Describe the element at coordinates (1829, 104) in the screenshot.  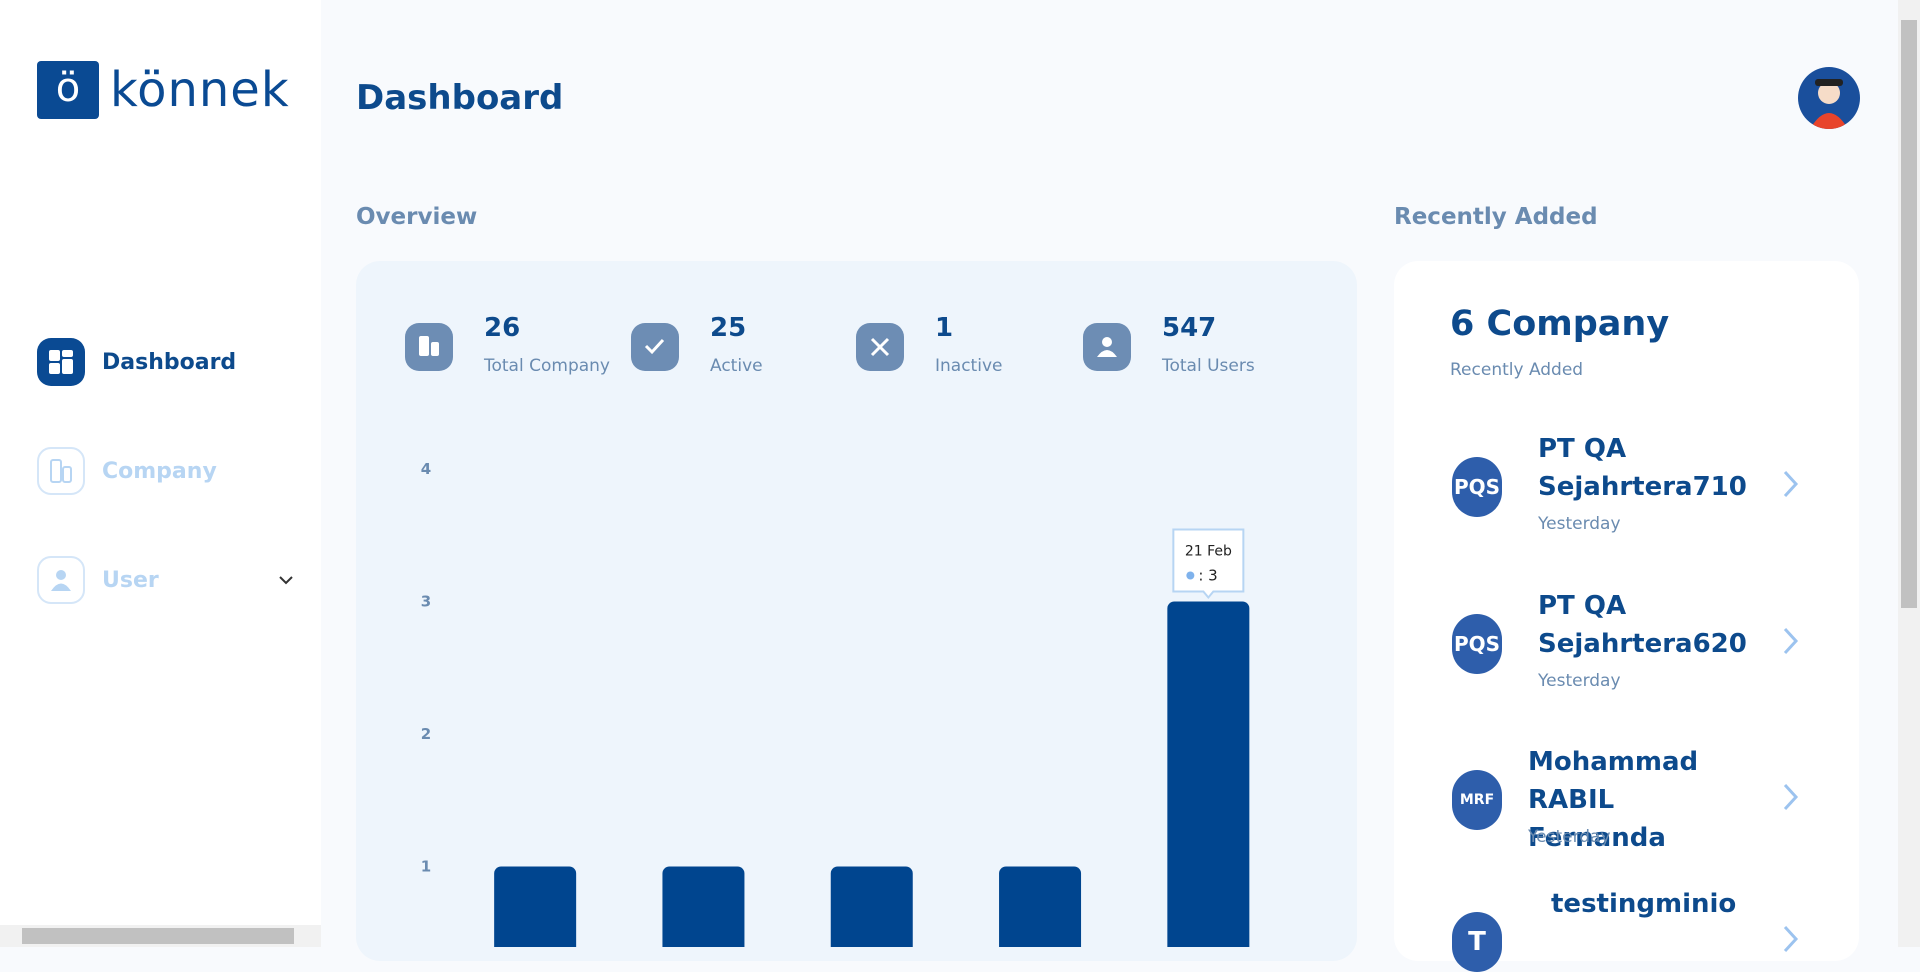
I see `avatar-art` at that location.